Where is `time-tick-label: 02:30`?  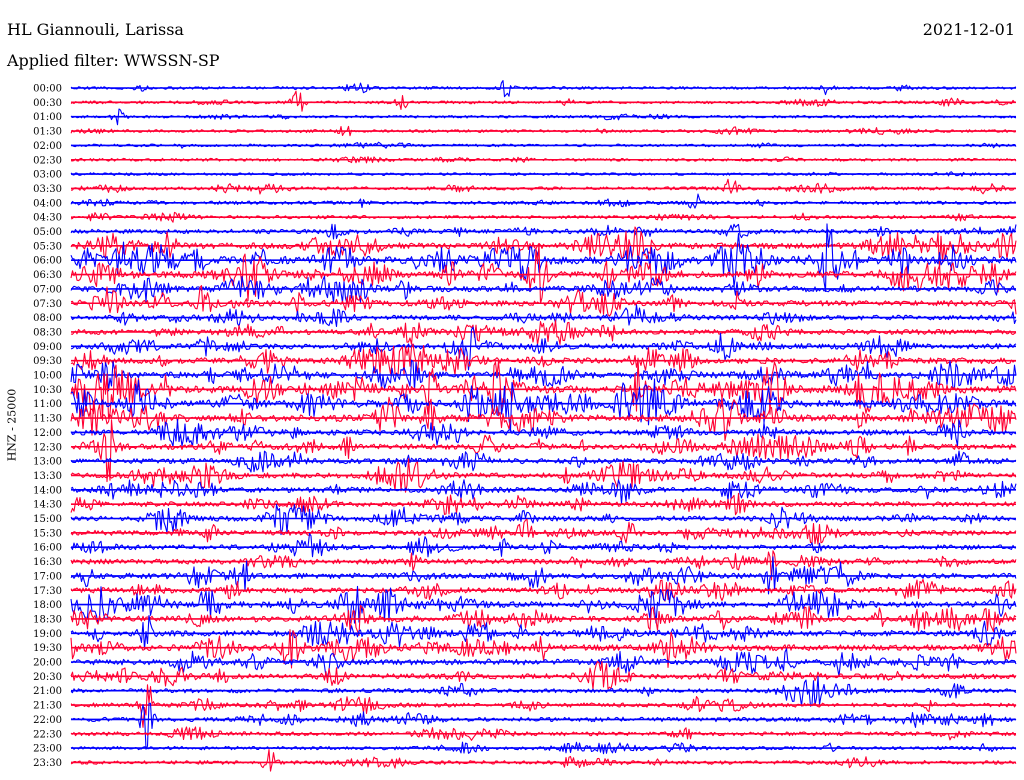 time-tick-label: 02:30 is located at coordinates (47, 160).